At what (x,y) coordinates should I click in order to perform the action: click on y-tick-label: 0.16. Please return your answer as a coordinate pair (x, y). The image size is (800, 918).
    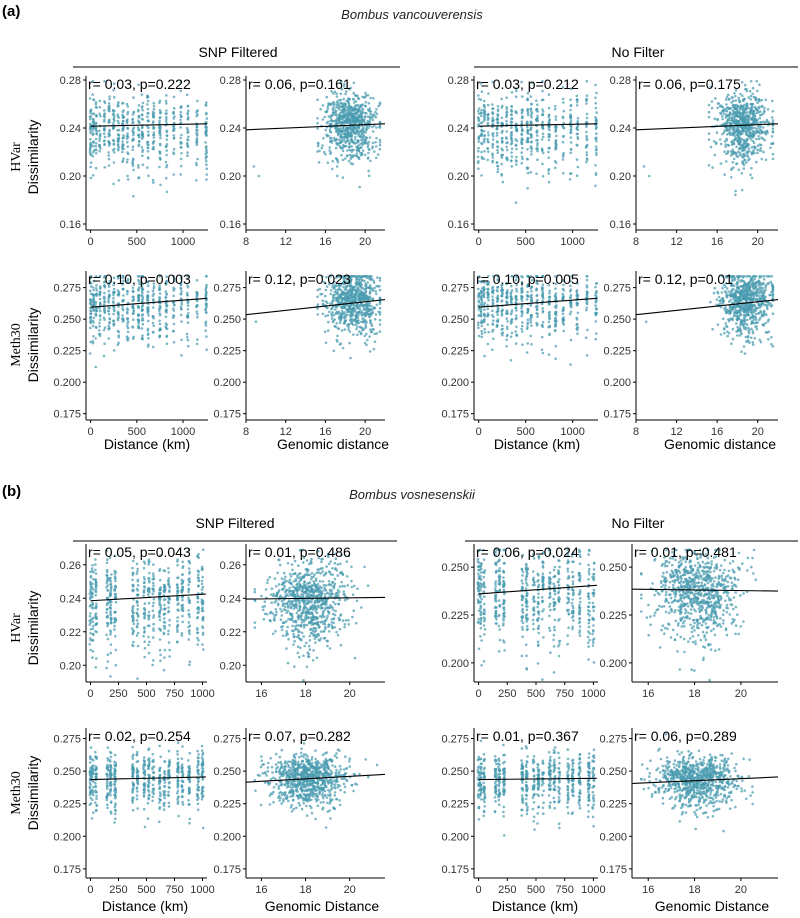
    Looking at the image, I should click on (230, 225).